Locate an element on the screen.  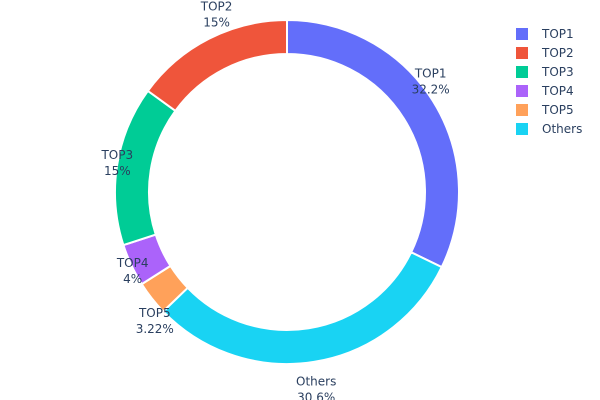
legend-label: TOP3 is located at coordinates (557, 72).